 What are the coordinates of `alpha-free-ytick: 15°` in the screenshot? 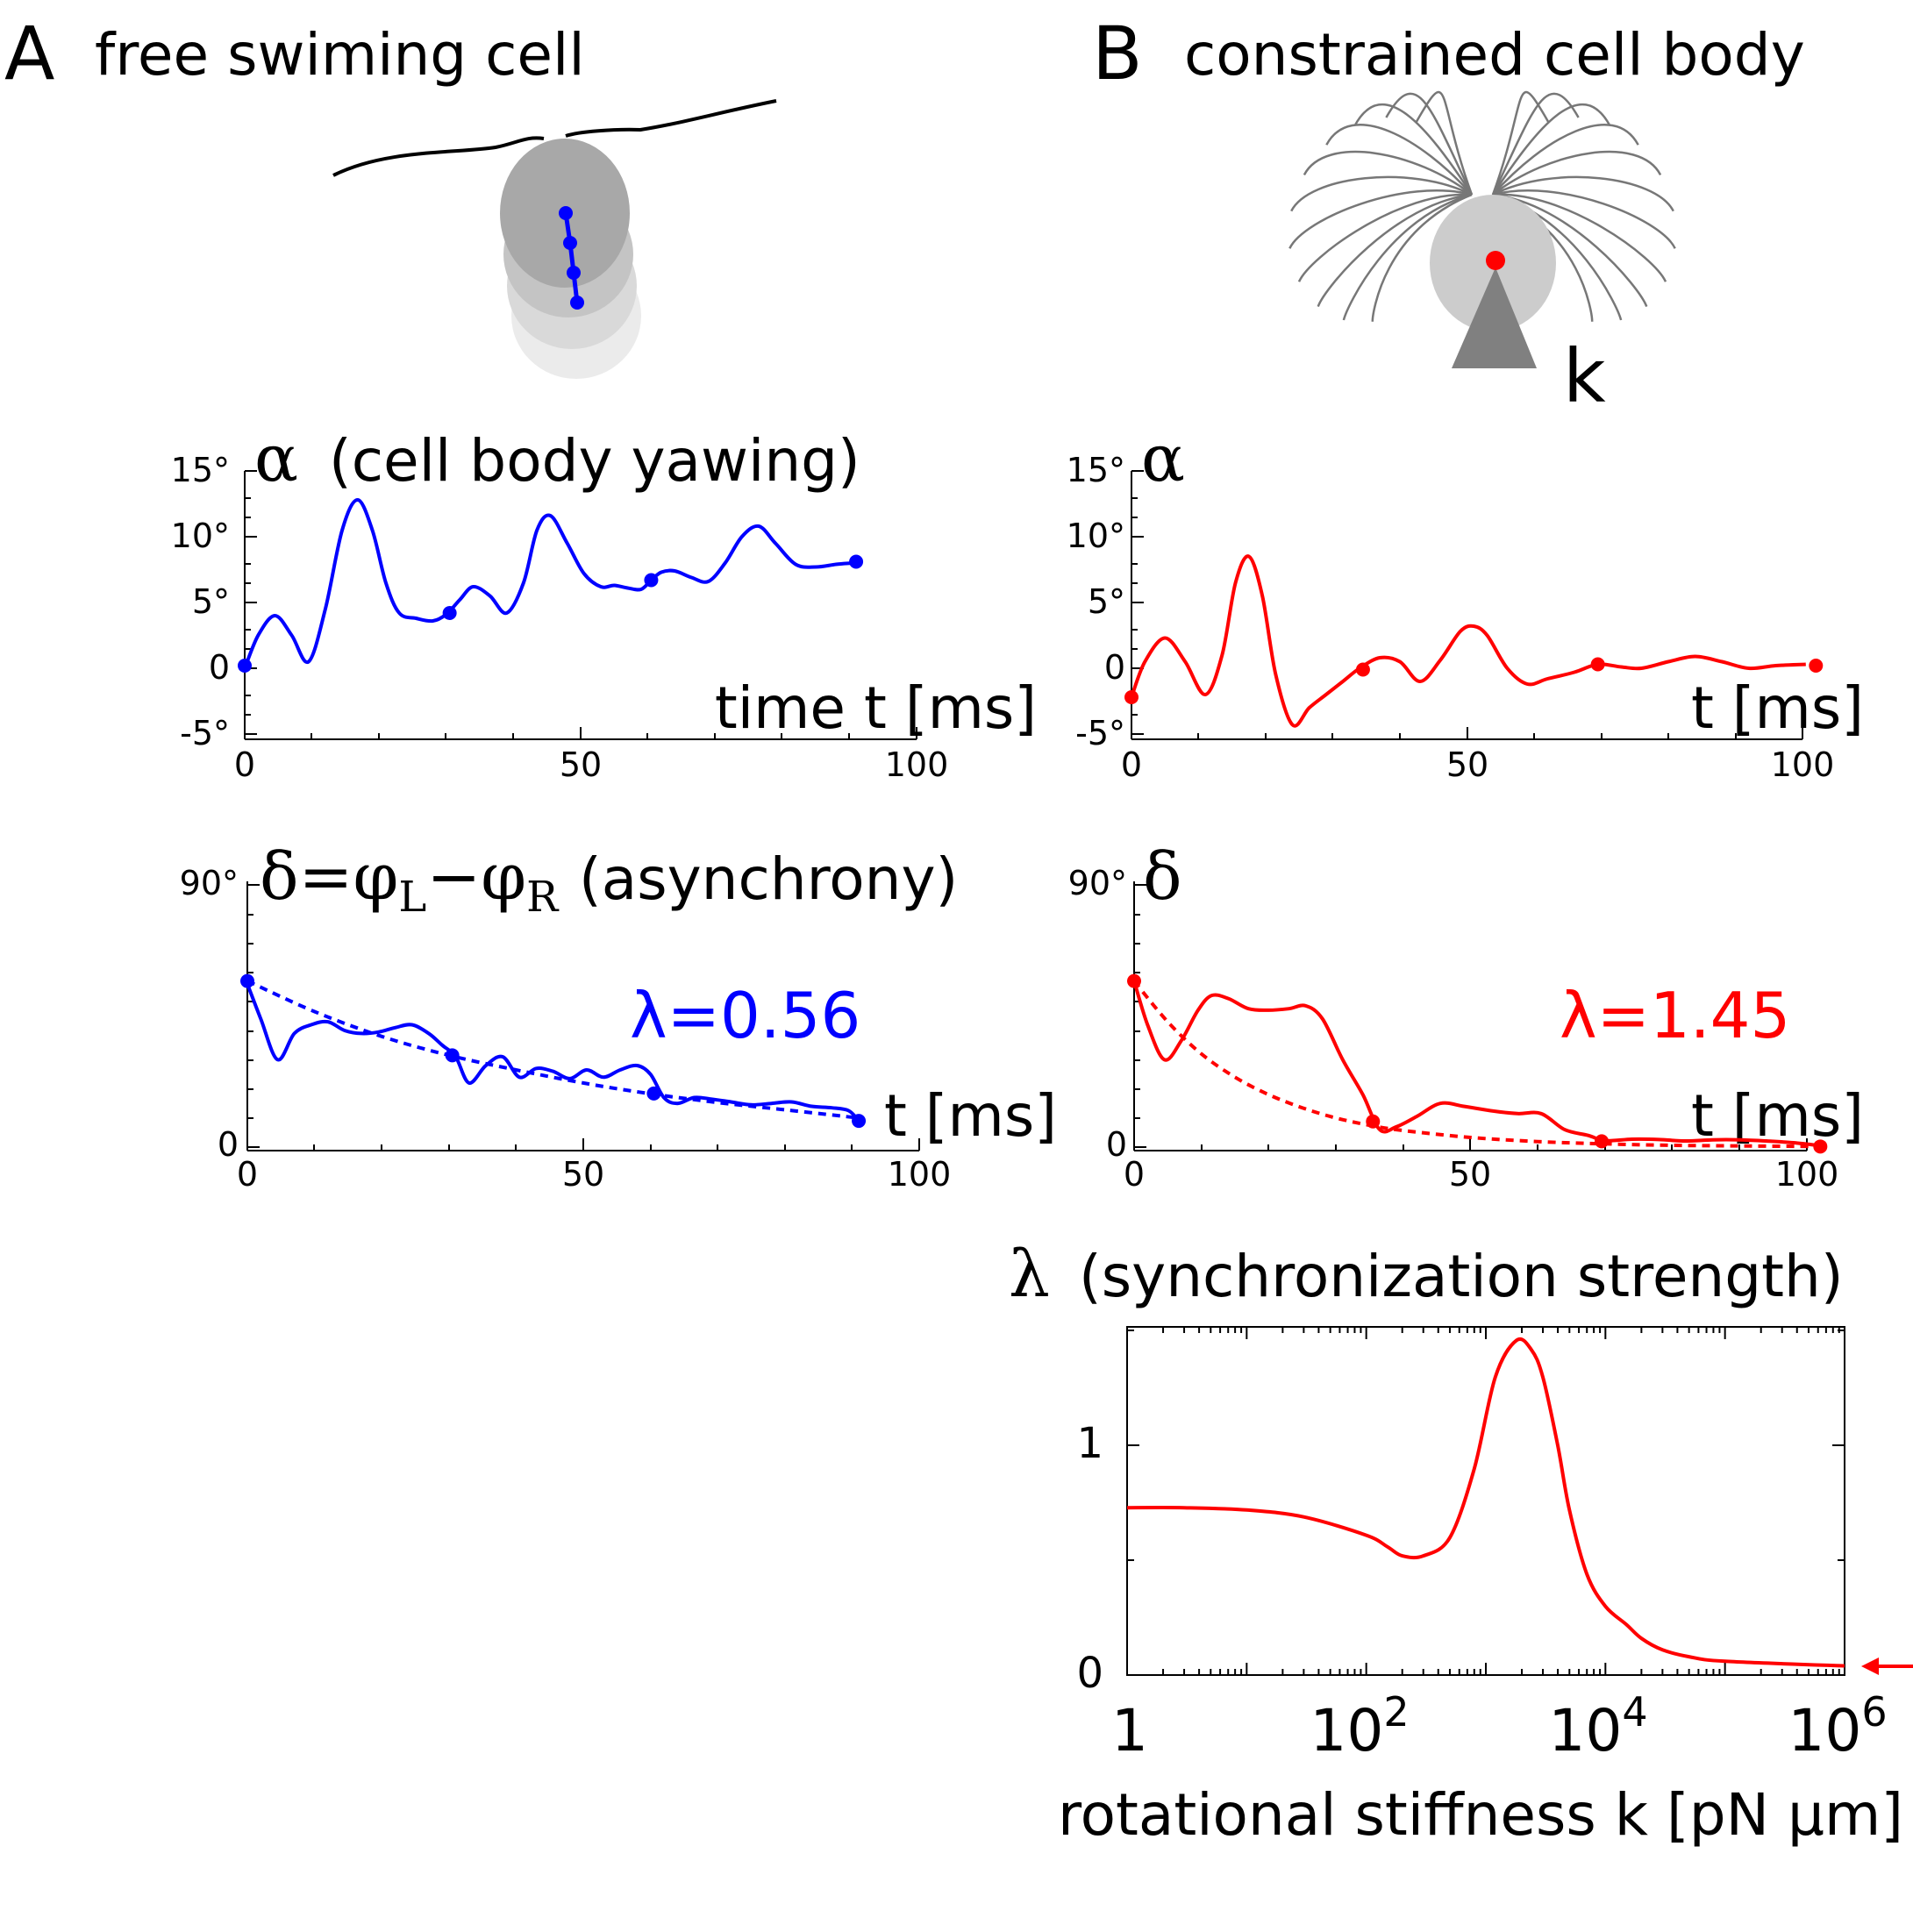 It's located at (201, 470).